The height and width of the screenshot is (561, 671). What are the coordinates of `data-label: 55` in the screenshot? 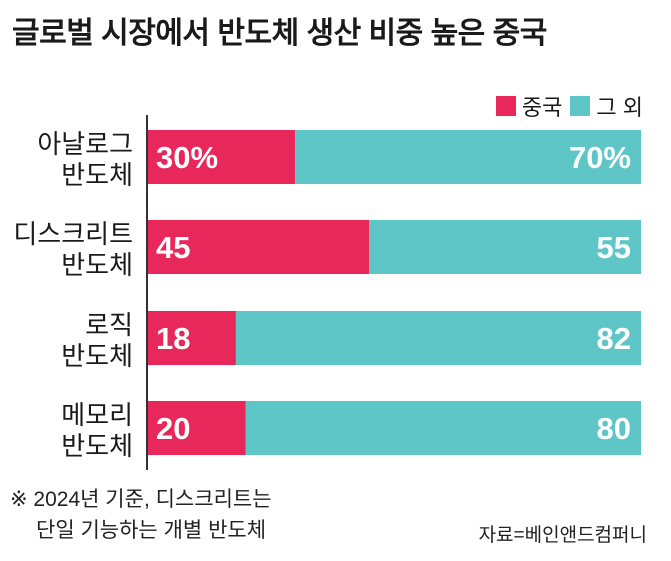 It's located at (614, 247).